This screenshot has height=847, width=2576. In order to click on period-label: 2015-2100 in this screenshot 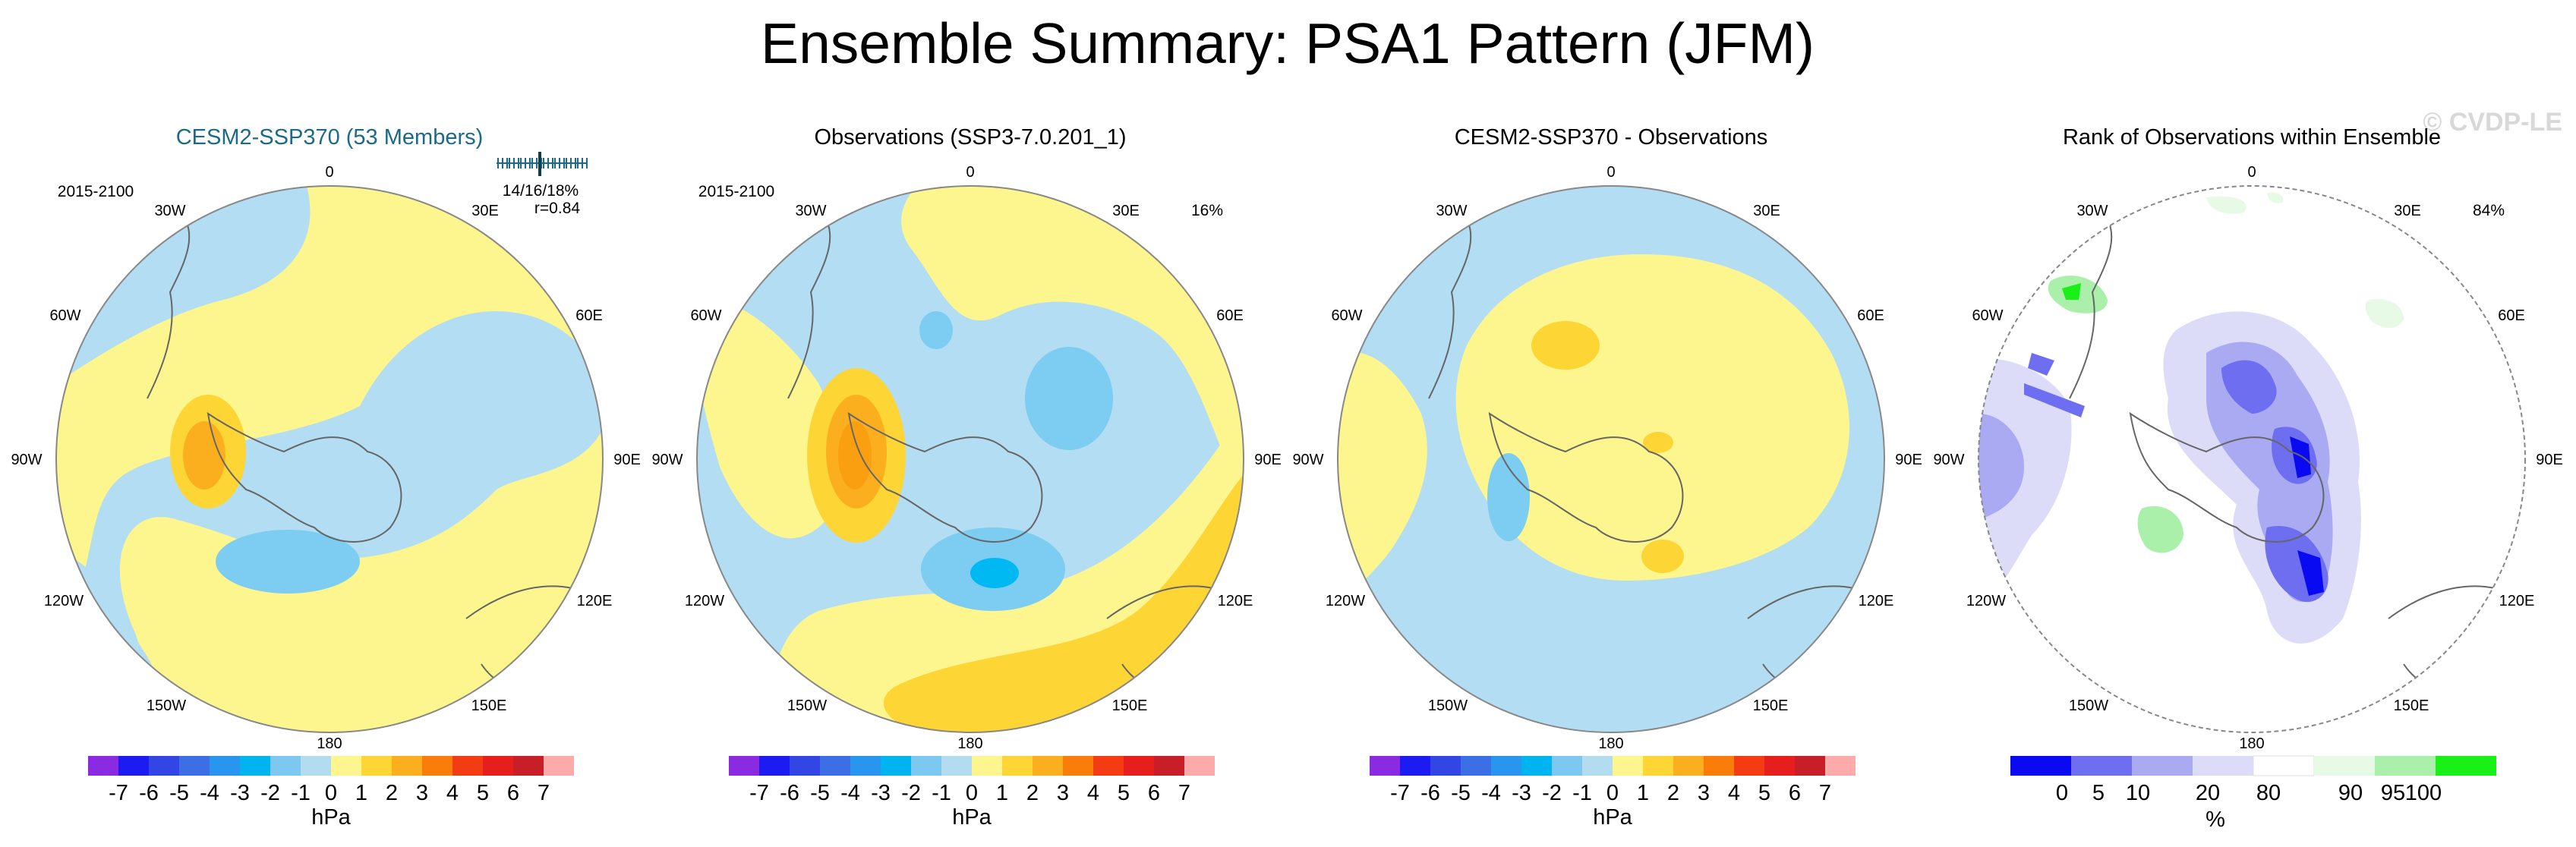, I will do `click(736, 191)`.